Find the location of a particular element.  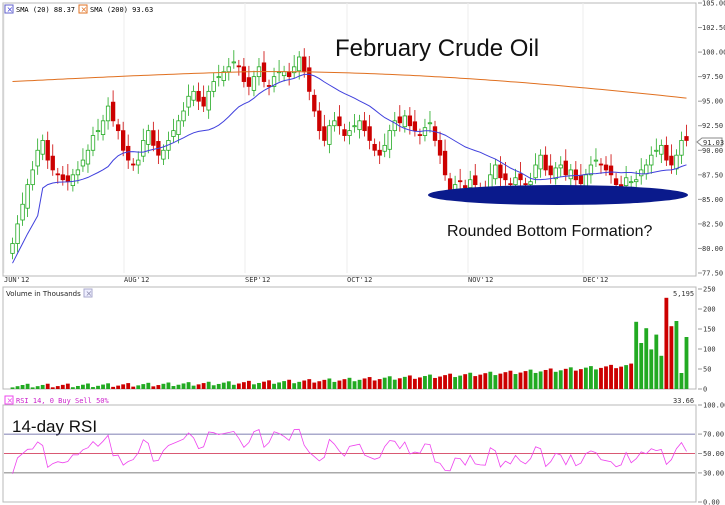

sma200-line is located at coordinates (349, 85).